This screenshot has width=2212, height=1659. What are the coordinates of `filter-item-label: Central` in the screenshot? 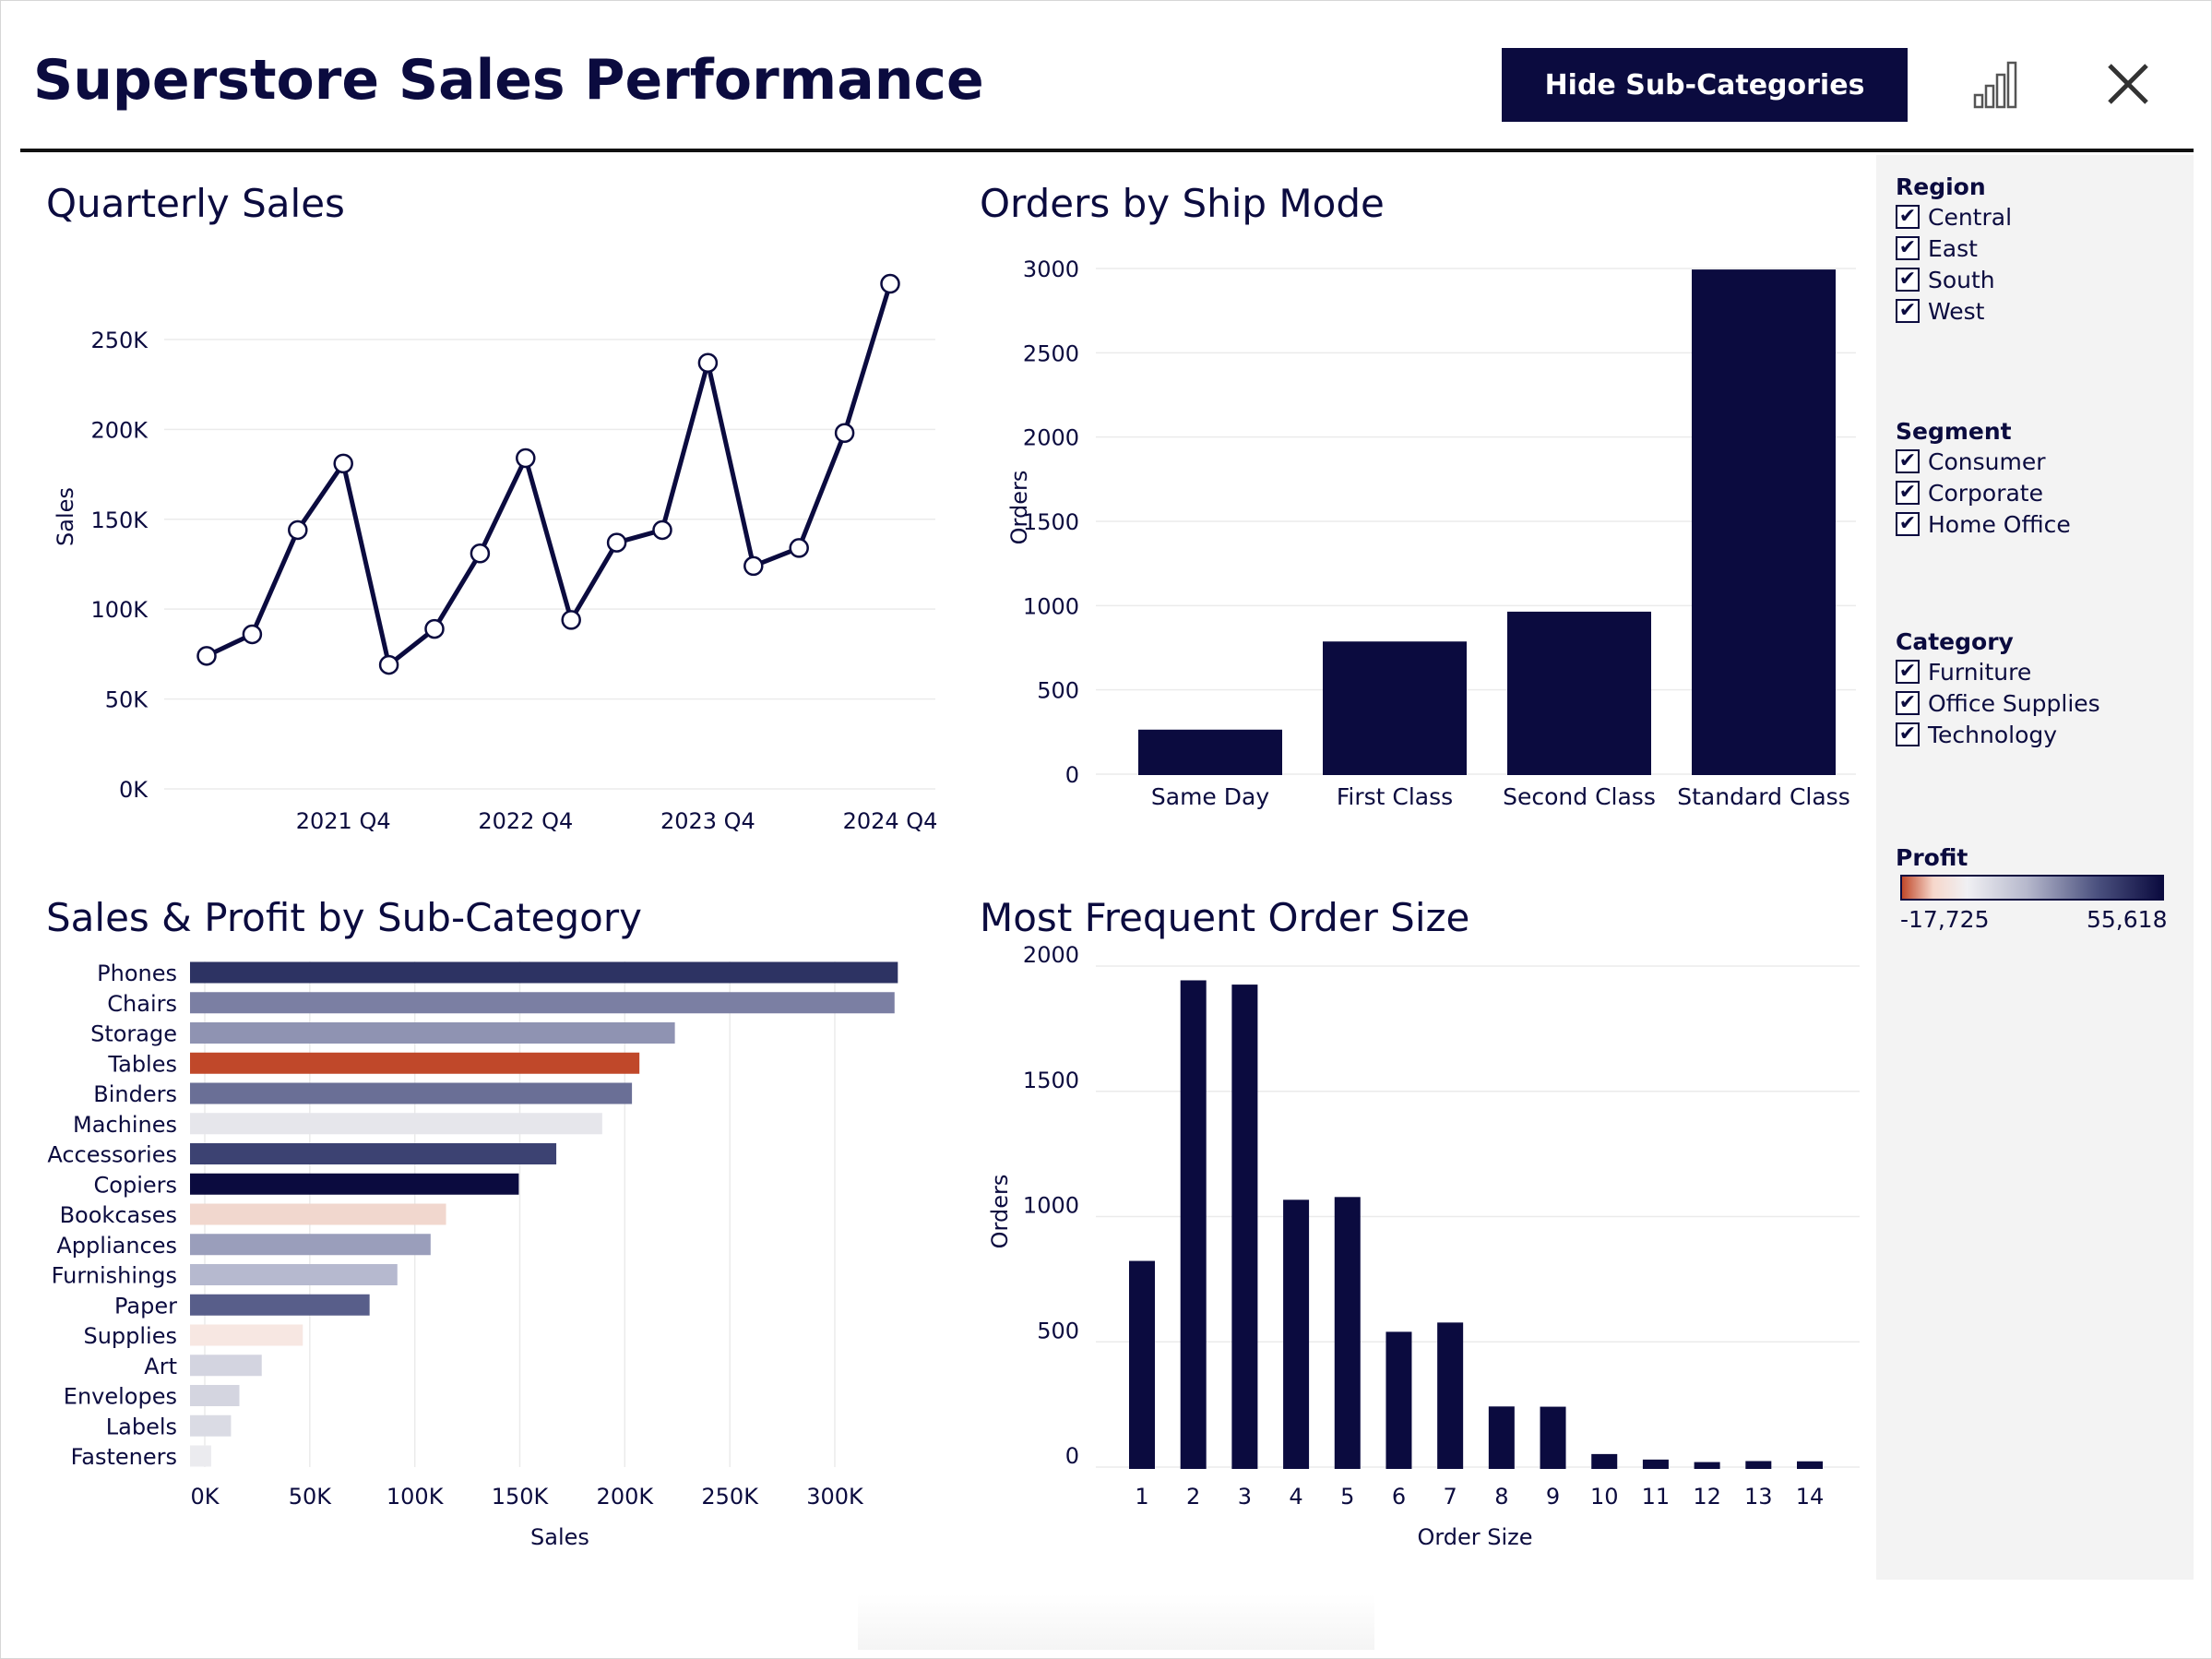 It's located at (1971, 217).